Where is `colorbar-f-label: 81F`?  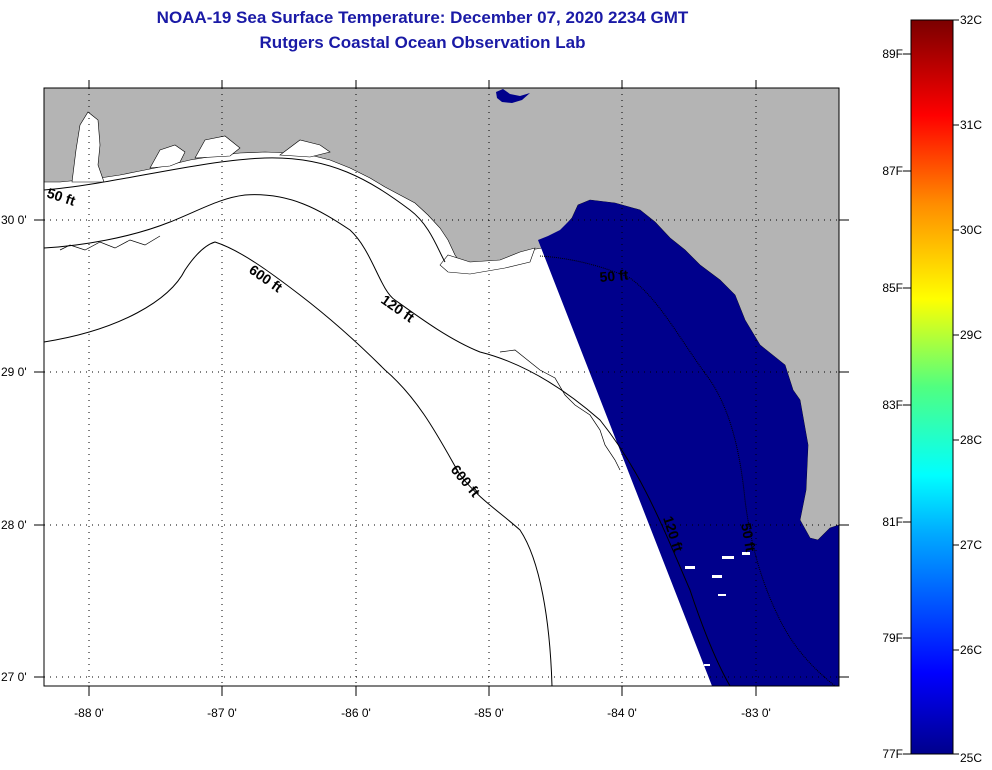
colorbar-f-label: 81F is located at coordinates (892, 522).